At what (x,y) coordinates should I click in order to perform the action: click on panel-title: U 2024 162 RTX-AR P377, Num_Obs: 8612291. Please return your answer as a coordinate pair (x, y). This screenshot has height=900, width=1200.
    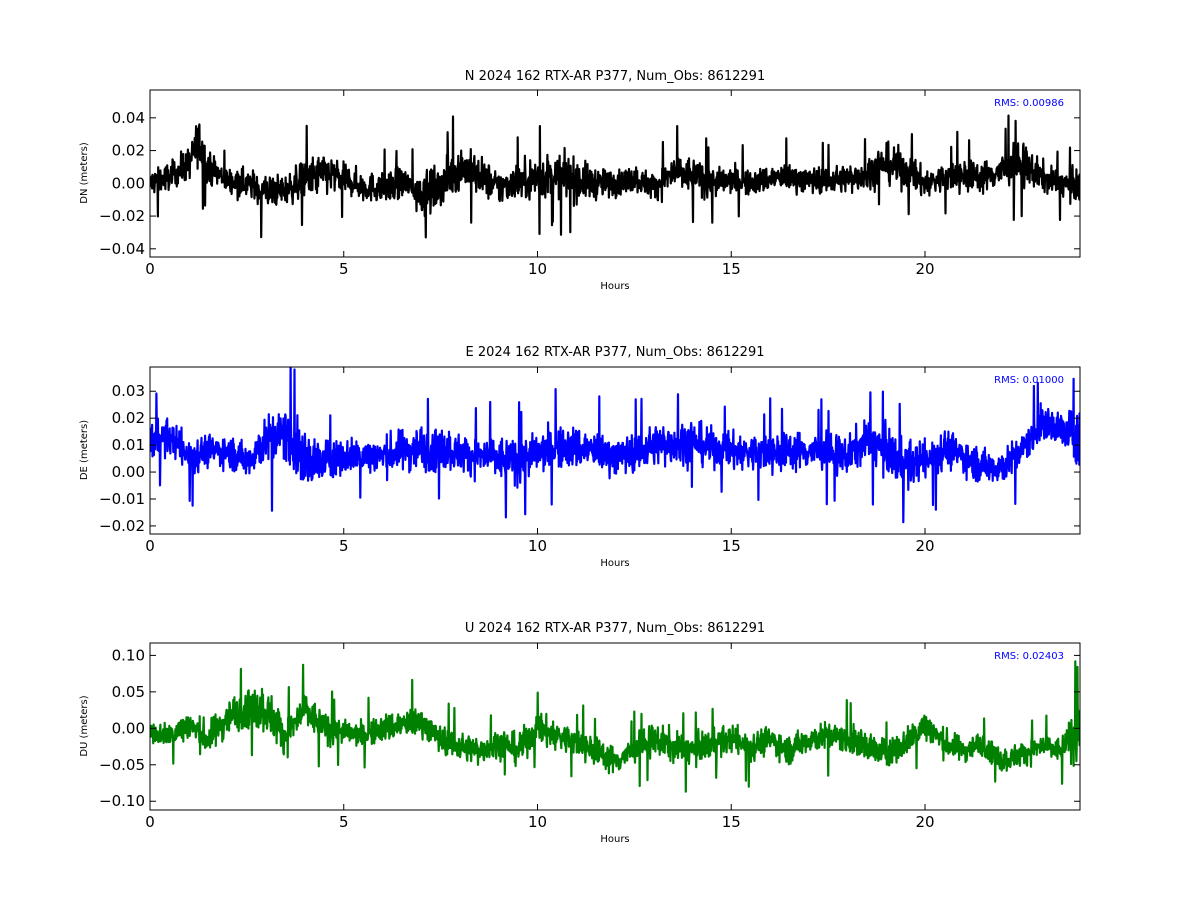
    Looking at the image, I should click on (615, 628).